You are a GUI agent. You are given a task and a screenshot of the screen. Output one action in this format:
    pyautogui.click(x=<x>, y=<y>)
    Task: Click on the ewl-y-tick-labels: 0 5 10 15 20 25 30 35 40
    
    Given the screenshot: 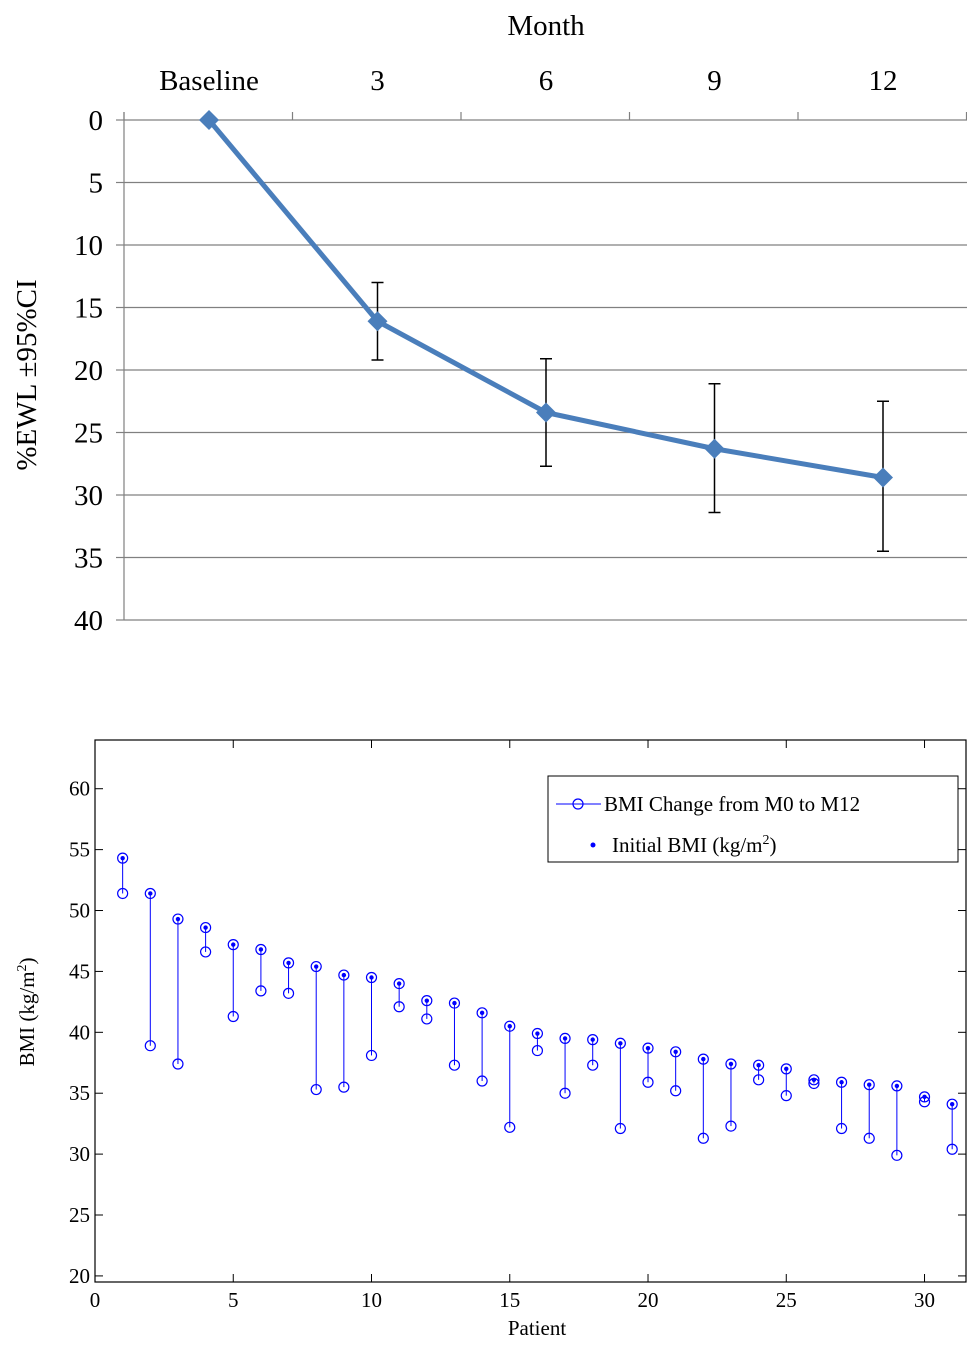 What is the action you would take?
    pyautogui.click(x=88, y=371)
    